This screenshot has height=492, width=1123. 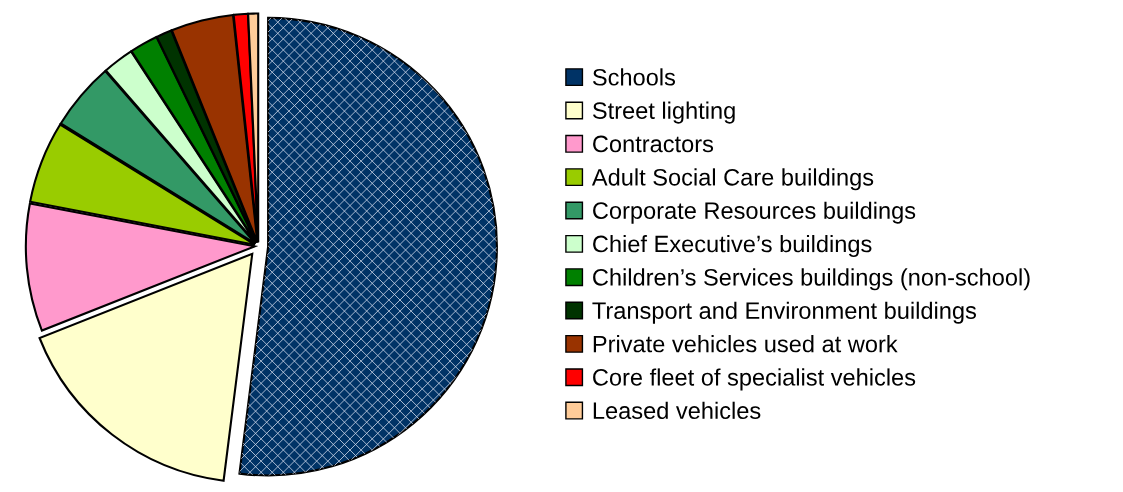 I want to click on legend-label: Core fleet of specialist vehicles, so click(x=754, y=379).